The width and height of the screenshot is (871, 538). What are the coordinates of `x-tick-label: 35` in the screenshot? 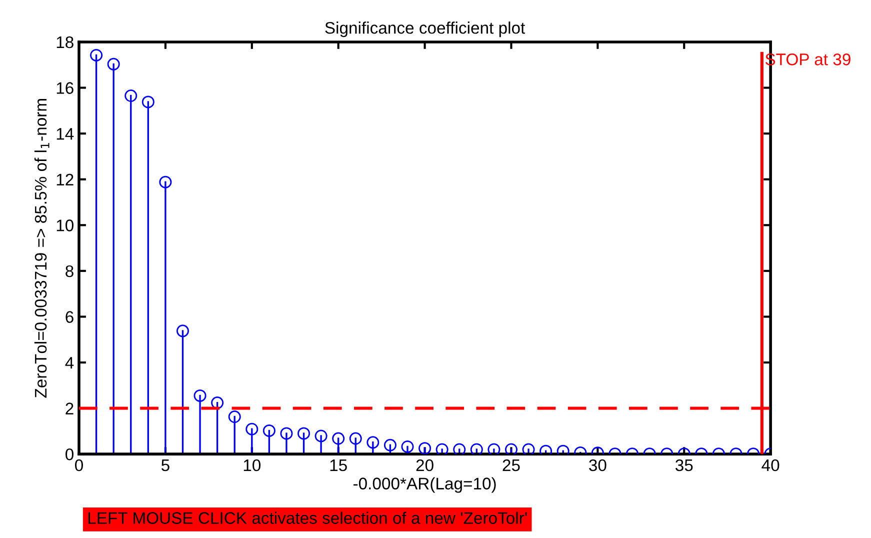 It's located at (684, 465).